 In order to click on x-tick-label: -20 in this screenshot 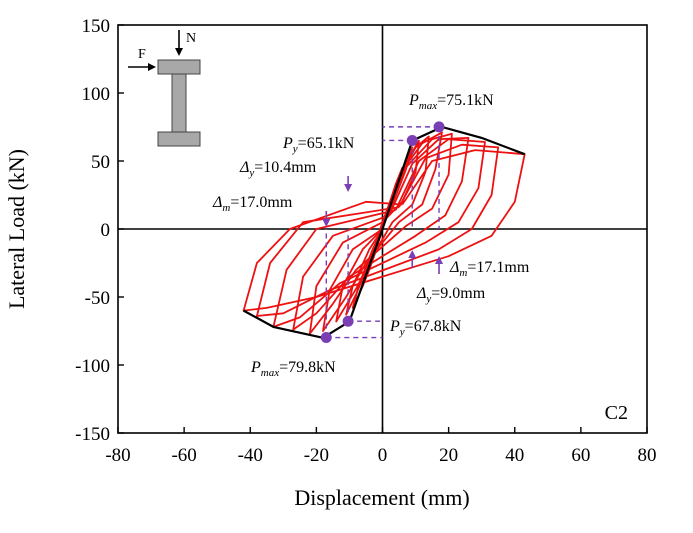, I will do `click(316, 455)`.